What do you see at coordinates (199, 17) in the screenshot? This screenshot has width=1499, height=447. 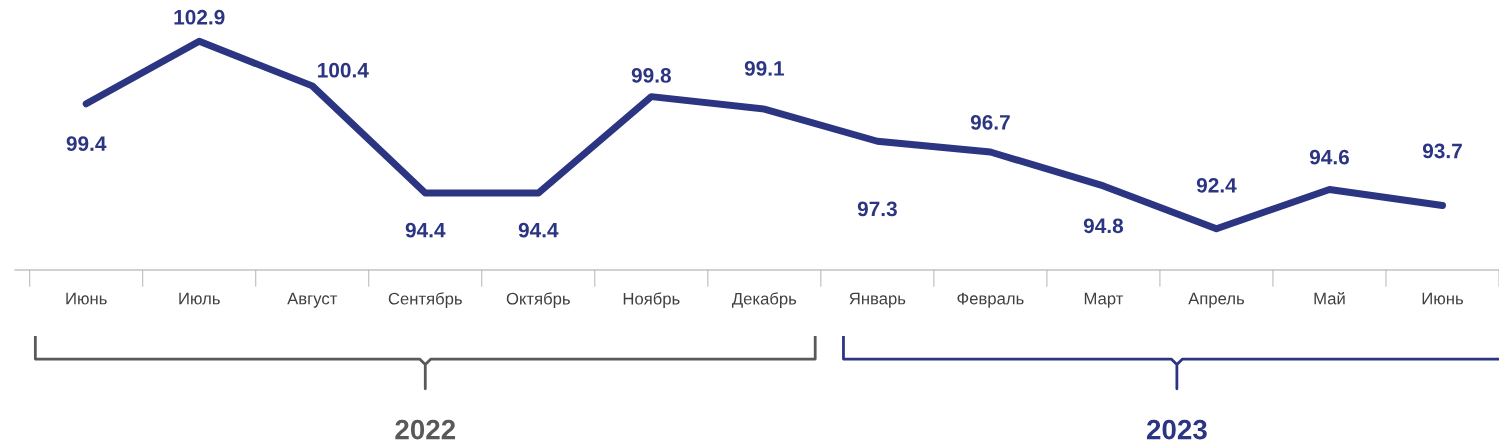 I see `data-label: 102.9` at bounding box center [199, 17].